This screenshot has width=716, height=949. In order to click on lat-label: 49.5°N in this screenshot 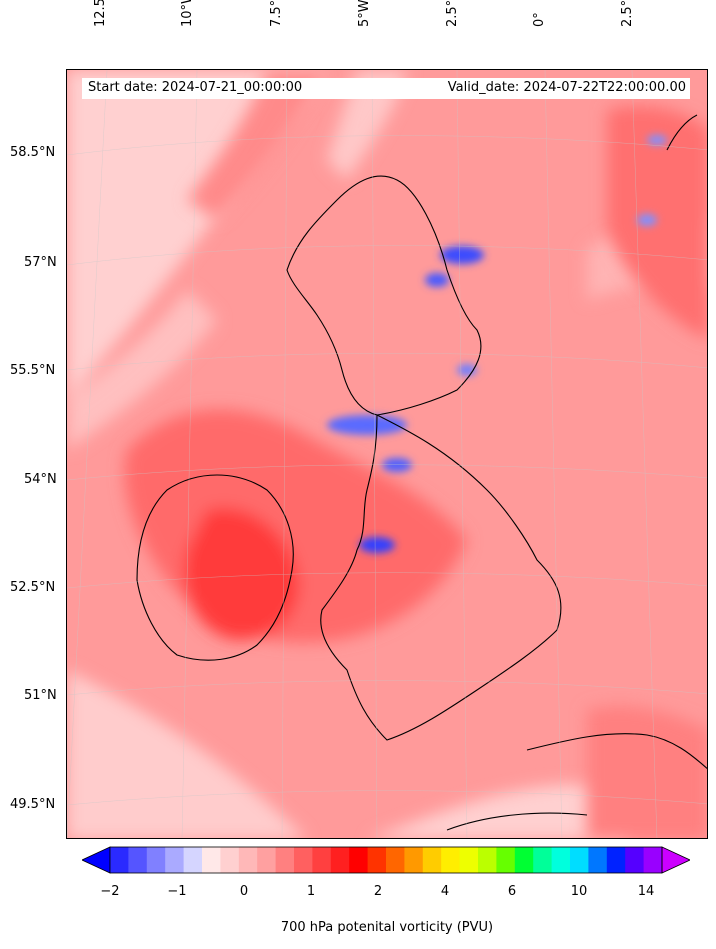, I will do `click(33, 804)`.